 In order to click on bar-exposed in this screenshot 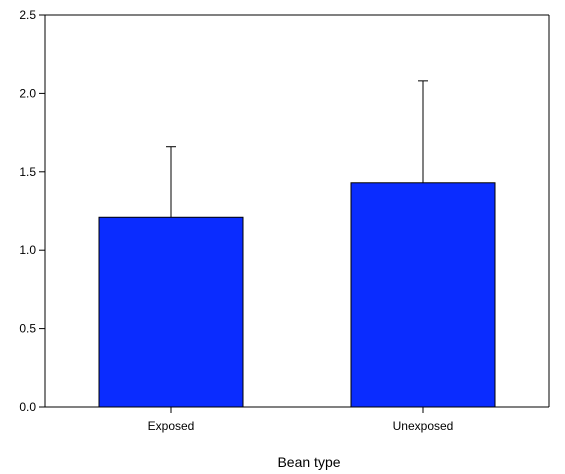, I will do `click(171, 312)`.